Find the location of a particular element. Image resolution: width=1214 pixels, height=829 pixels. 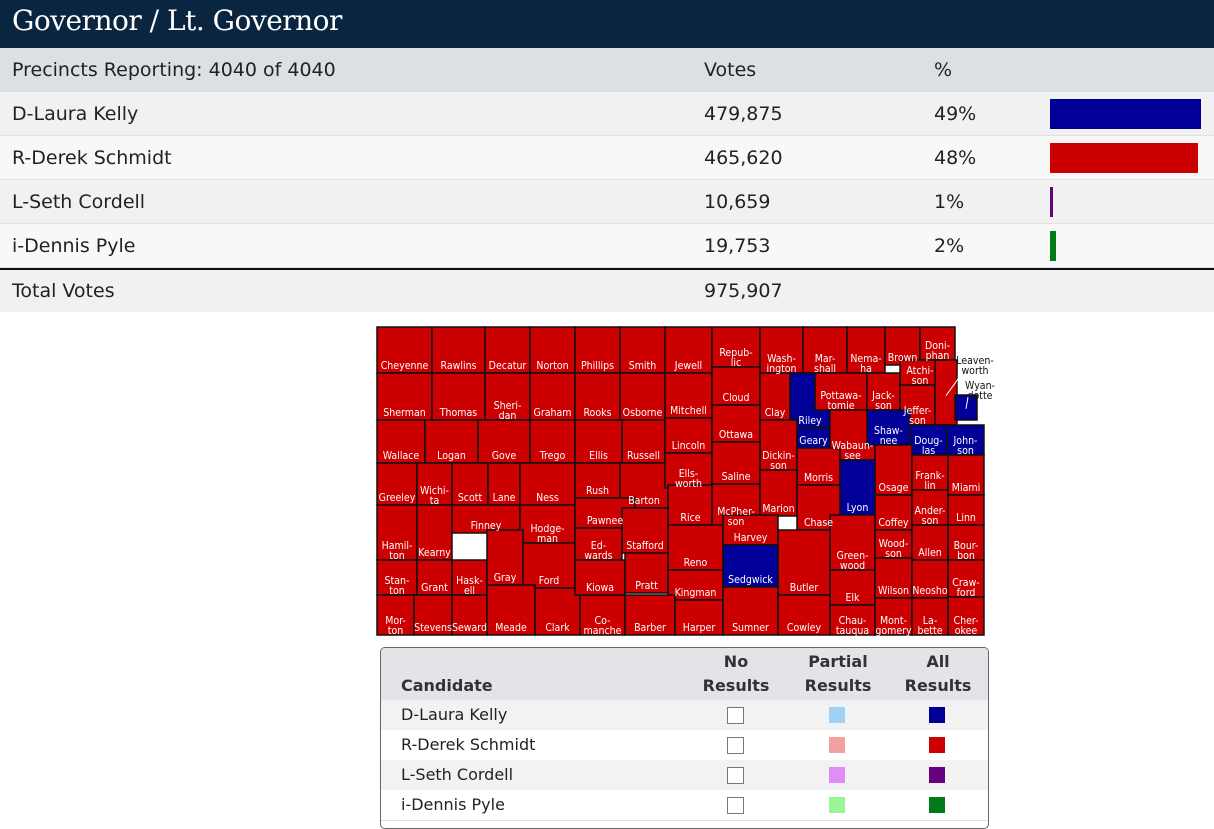

percent: 48% is located at coordinates (955, 157).